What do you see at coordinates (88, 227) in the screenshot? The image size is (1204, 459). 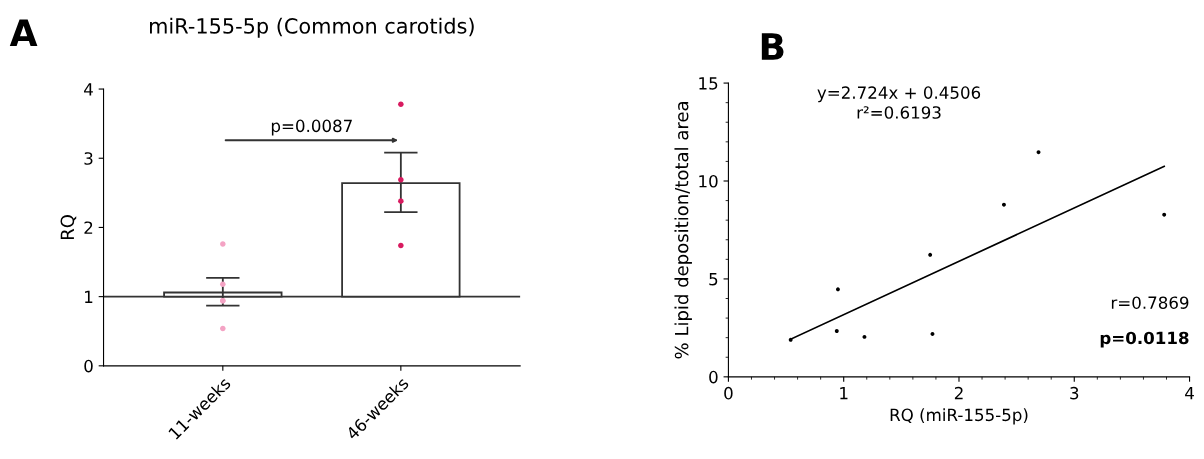 I see `y-tick-label: 2` at bounding box center [88, 227].